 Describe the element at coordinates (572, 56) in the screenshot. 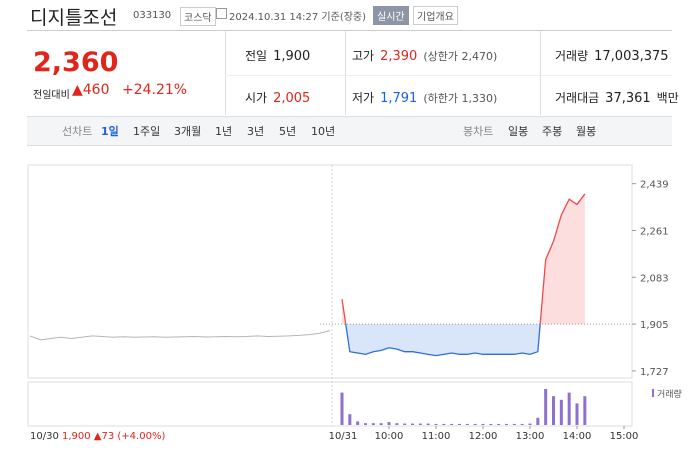

I see `stat-label: 거래량` at that location.